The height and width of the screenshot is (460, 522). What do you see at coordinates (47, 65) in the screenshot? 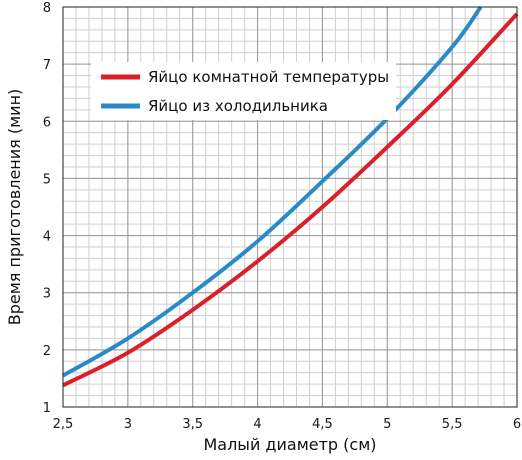
I see `y-tick-label: 7` at bounding box center [47, 65].